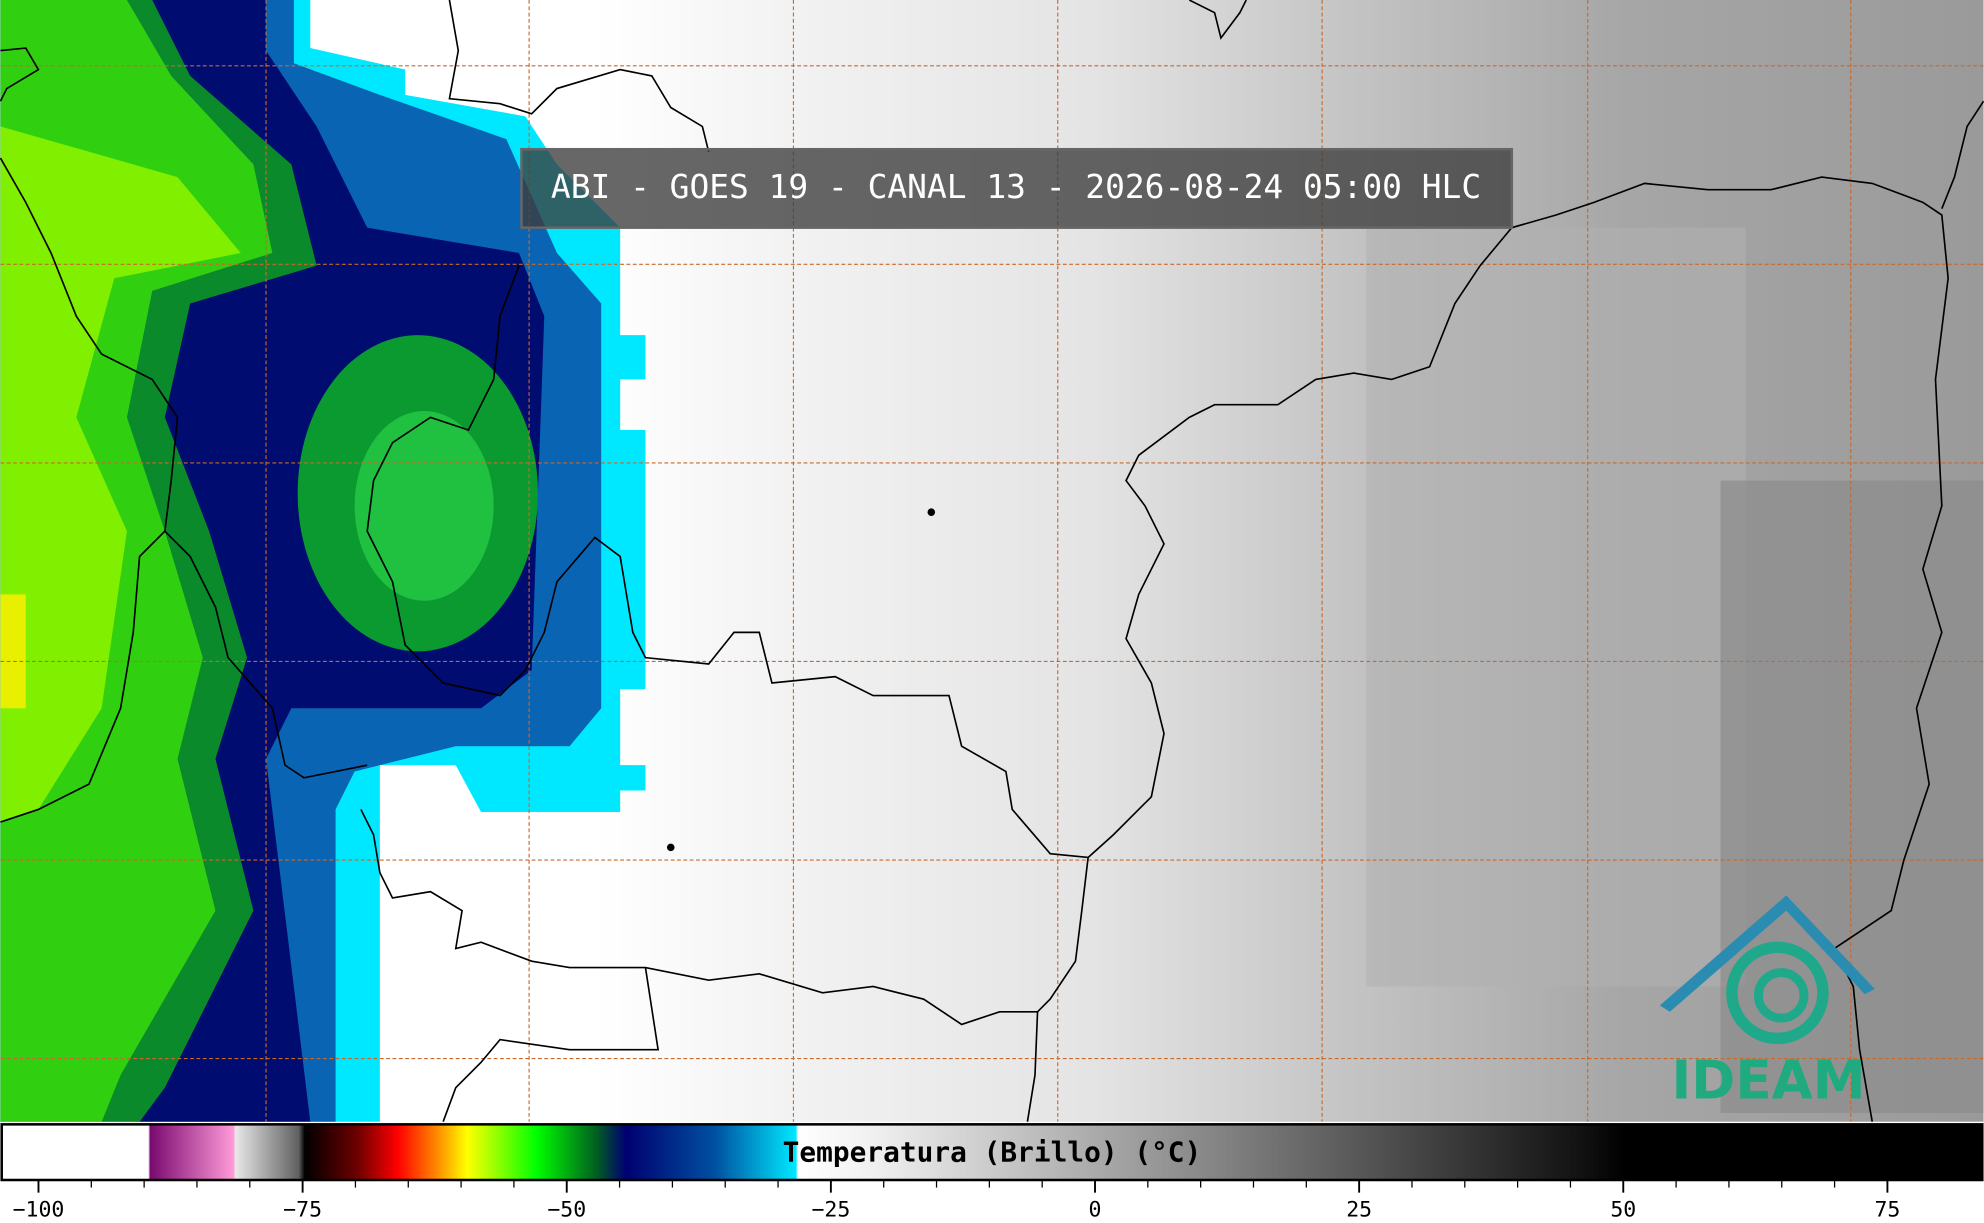  I want to click on tick-label: −50, so click(566, 1209).